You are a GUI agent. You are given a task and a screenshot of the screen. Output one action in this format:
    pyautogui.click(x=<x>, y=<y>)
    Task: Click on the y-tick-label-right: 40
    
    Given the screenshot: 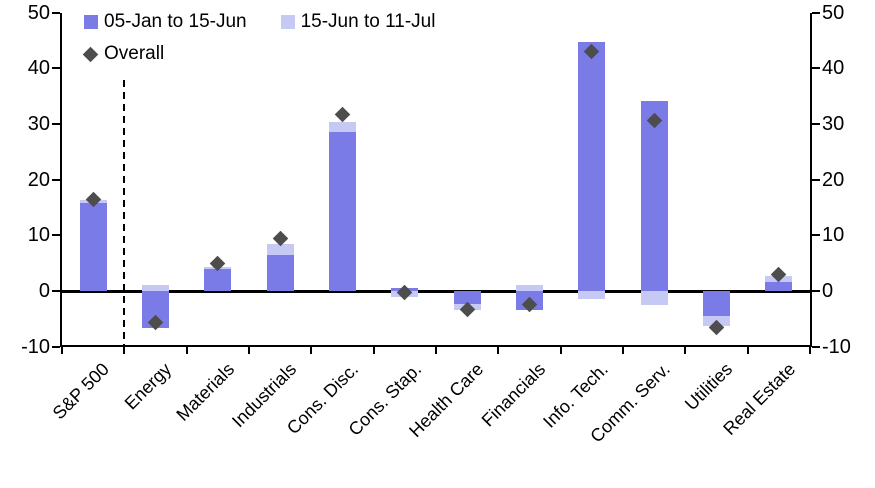 What is the action you would take?
    pyautogui.click(x=833, y=68)
    